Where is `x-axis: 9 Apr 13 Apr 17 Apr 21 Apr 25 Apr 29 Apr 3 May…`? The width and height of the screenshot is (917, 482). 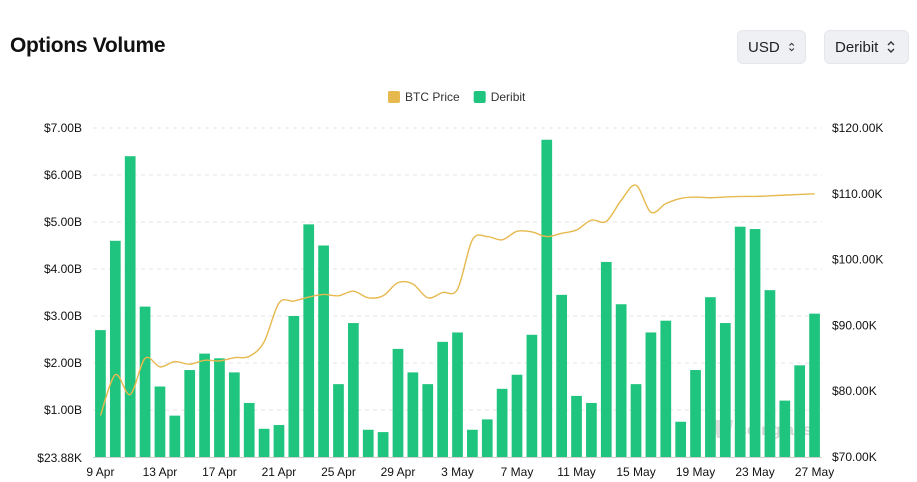
x-axis: 9 Apr 13 Apr 17 Apr 21 Apr 25 Apr 29 Apr 3 May… is located at coordinates (460, 469).